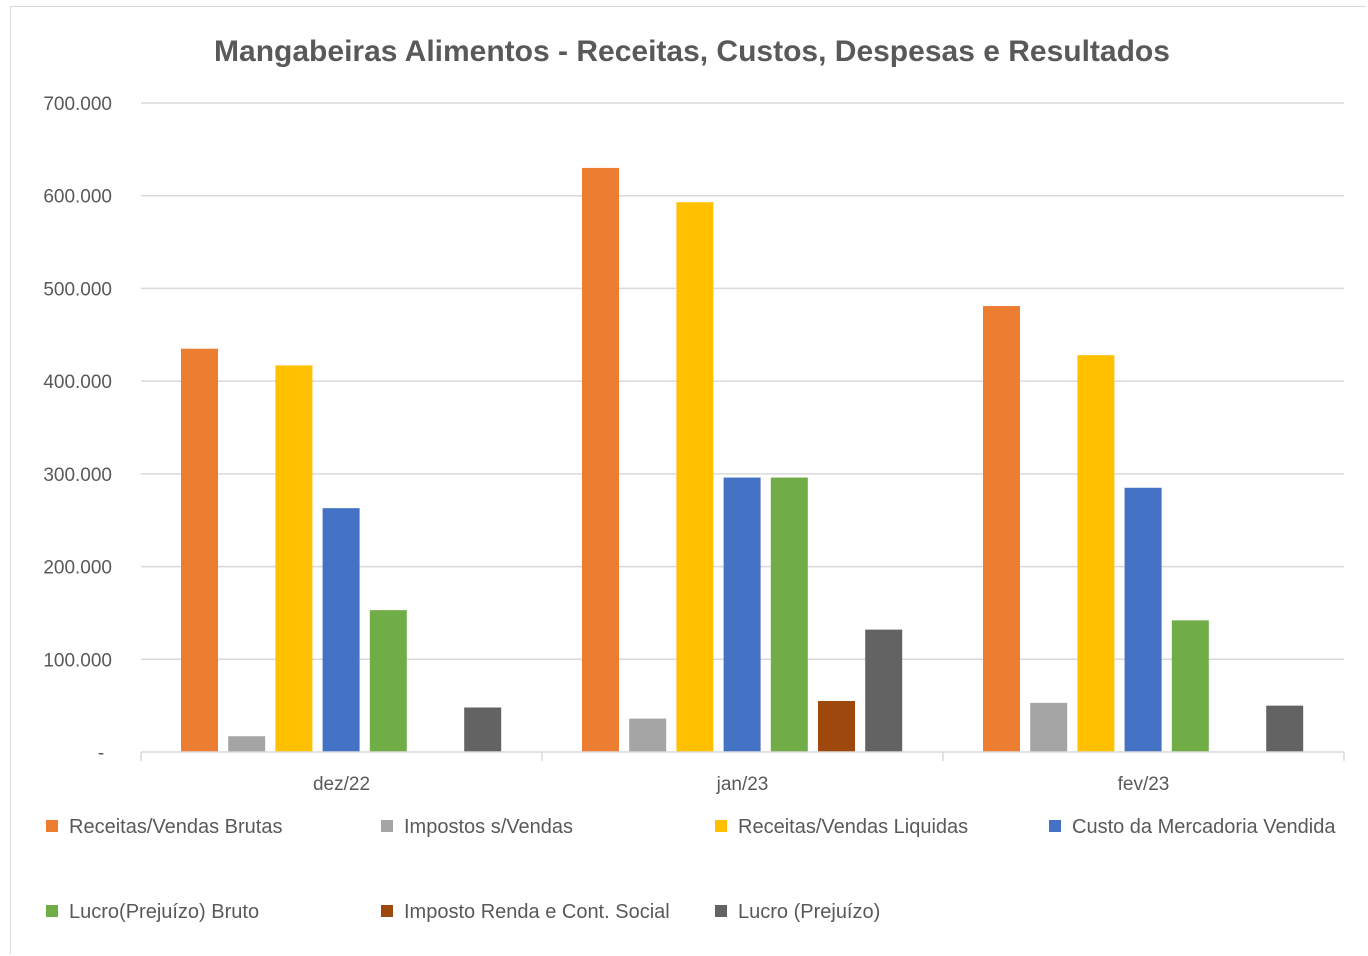 This screenshot has width=1368, height=956. I want to click on legend-label-0: Receitas/Vendas Brutas, so click(175, 827).